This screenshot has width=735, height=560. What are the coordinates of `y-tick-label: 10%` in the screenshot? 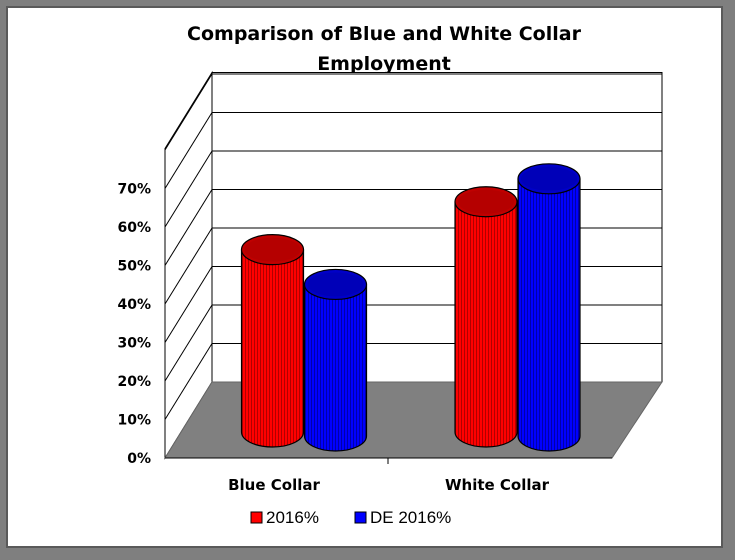 It's located at (134, 421).